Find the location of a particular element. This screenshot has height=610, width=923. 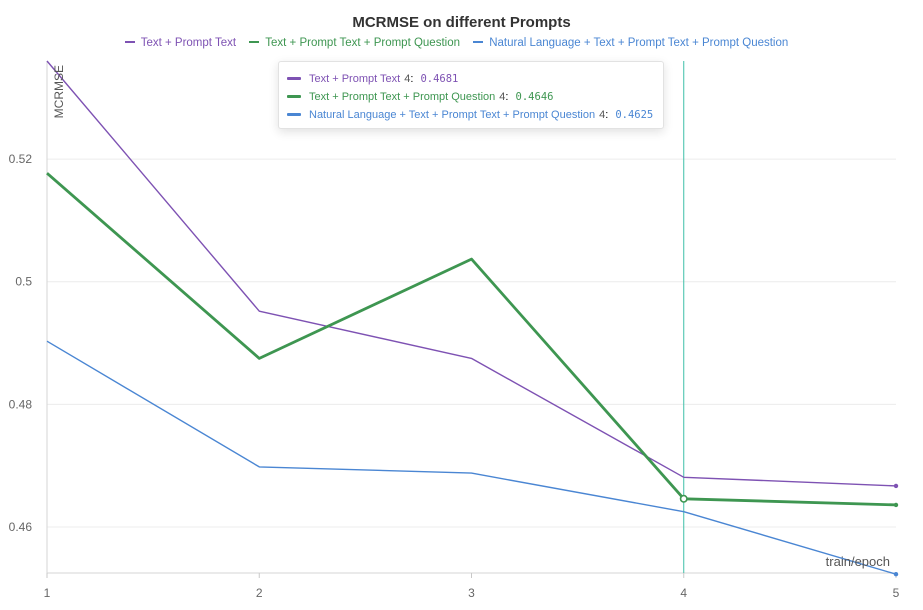

y-tick-label: 0.5 is located at coordinates (23, 282).